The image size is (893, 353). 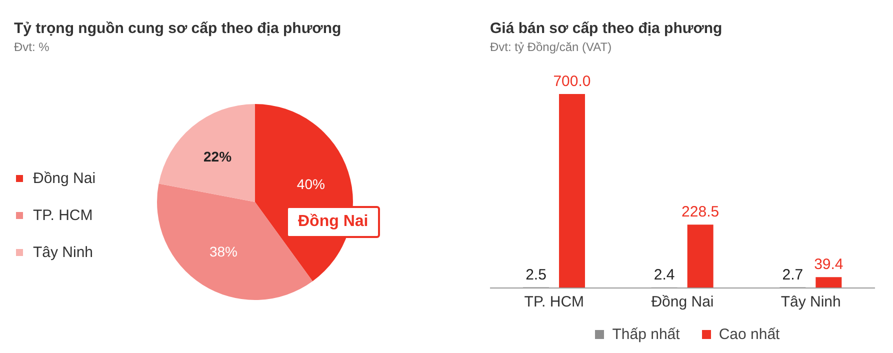 I want to click on x-tick-label: Đồng Nai, so click(x=682, y=302).